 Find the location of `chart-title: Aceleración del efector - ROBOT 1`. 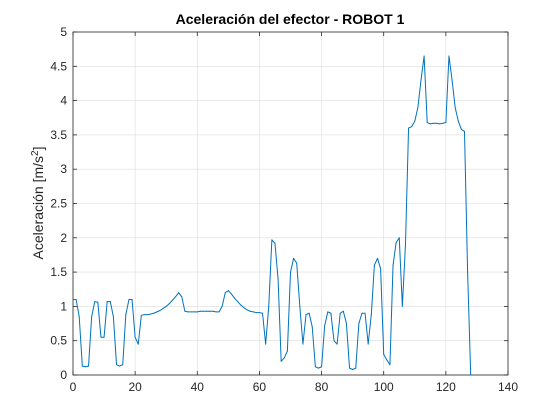

chart-title: Aceleración del efector - ROBOT 1 is located at coordinates (290, 19).